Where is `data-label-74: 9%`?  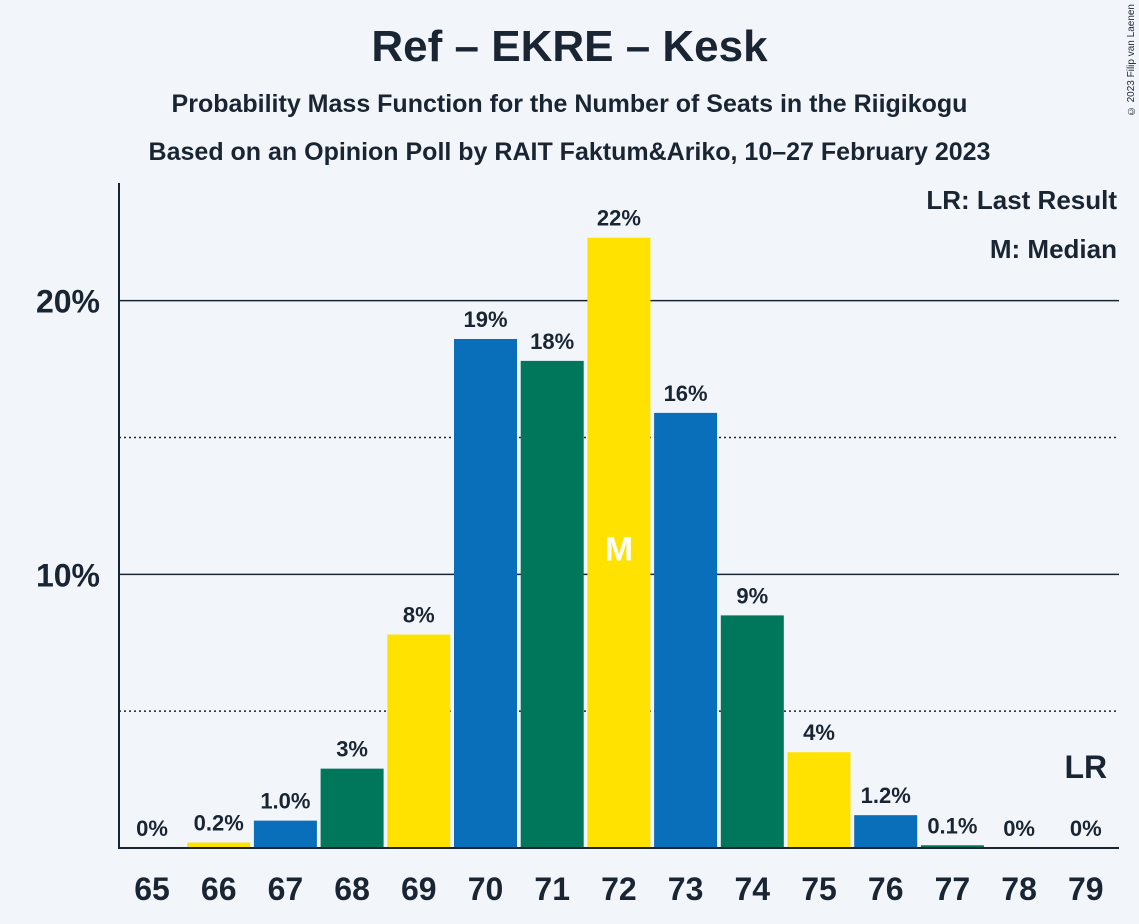
data-label-74: 9% is located at coordinates (752, 595).